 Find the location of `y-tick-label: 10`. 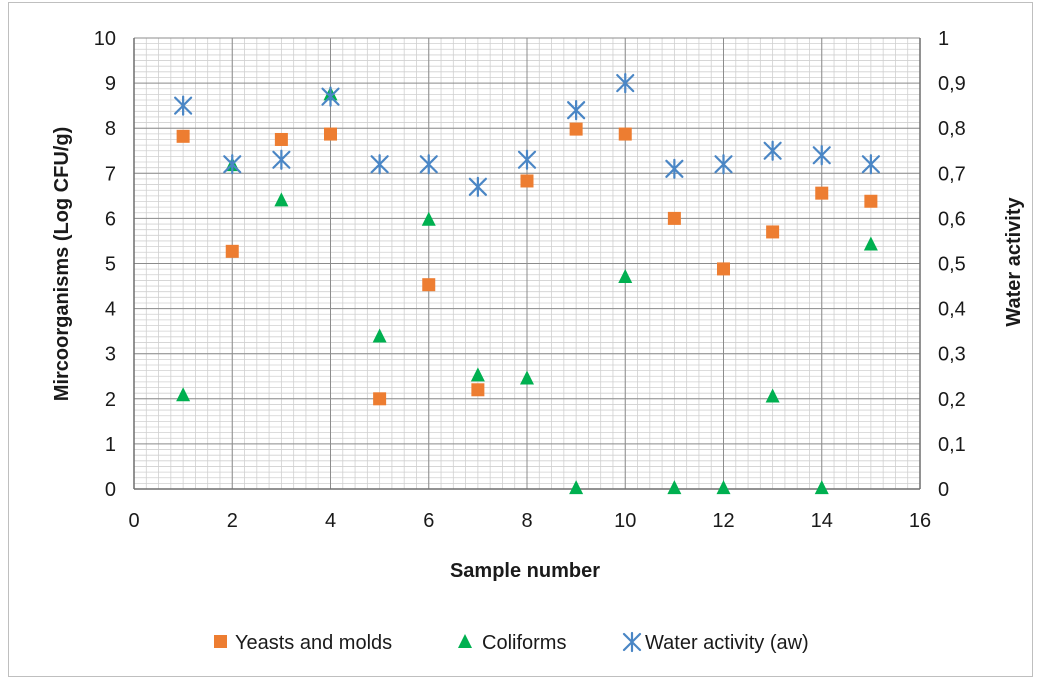

y-tick-label: 10 is located at coordinates (105, 39).